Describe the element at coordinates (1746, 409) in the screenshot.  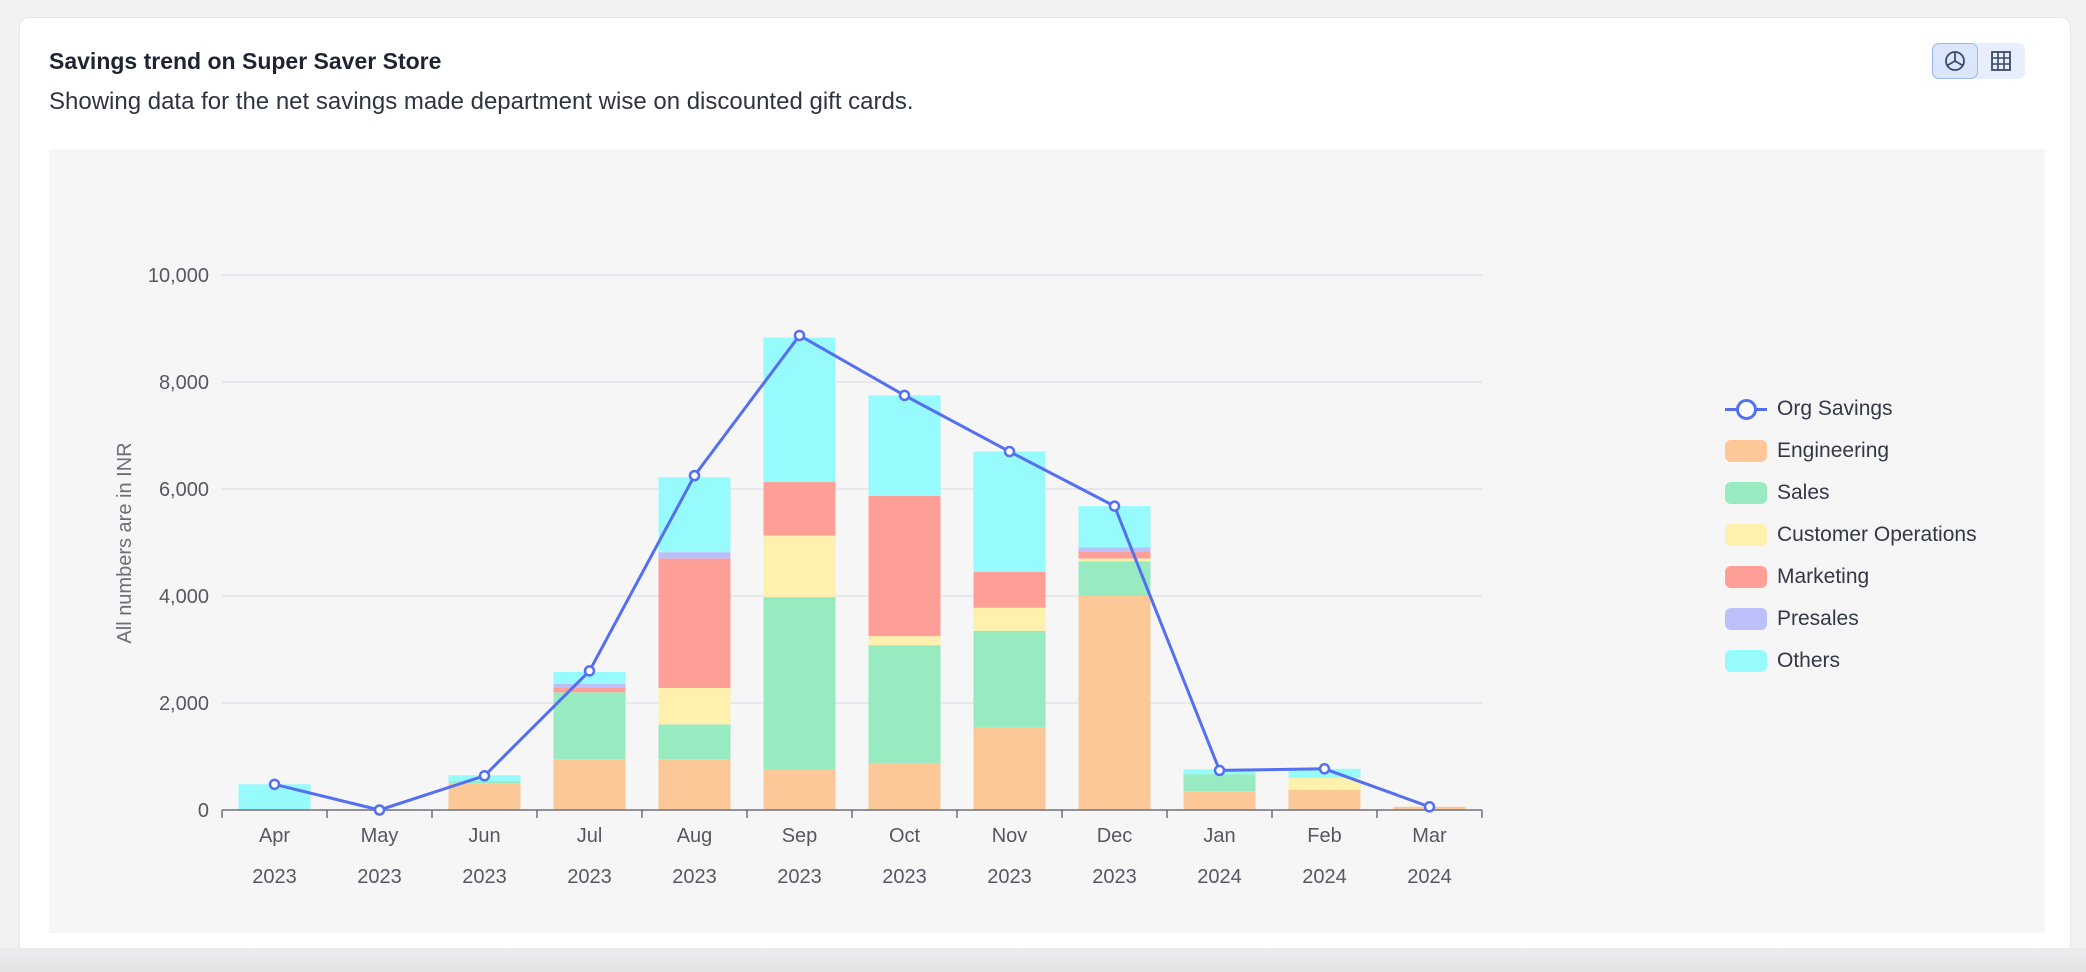
I see `line-marker-icon` at that location.